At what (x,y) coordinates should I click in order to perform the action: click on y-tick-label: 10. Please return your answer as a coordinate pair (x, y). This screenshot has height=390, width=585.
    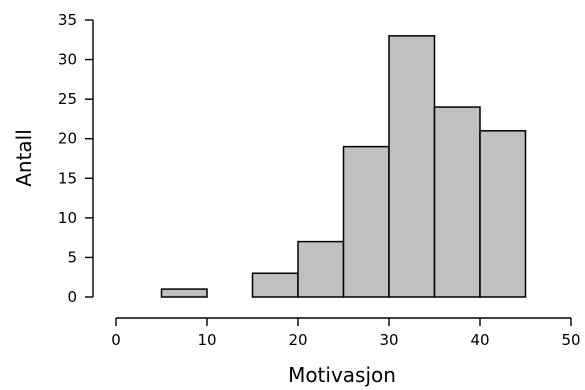
    Looking at the image, I should click on (67, 218).